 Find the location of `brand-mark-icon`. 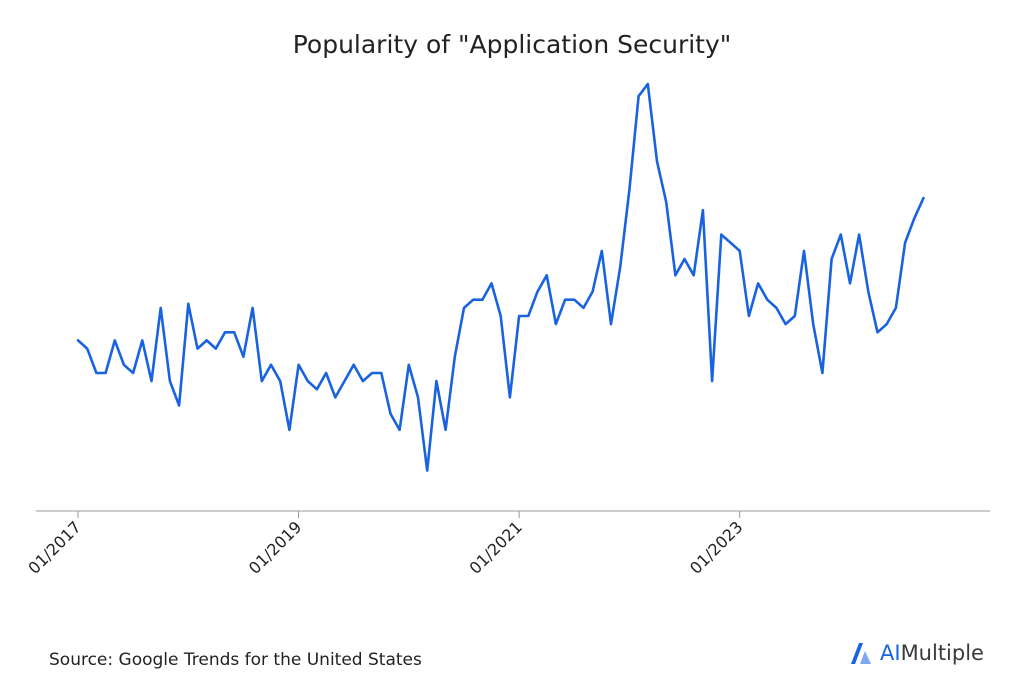

brand-mark-icon is located at coordinates (861, 653).